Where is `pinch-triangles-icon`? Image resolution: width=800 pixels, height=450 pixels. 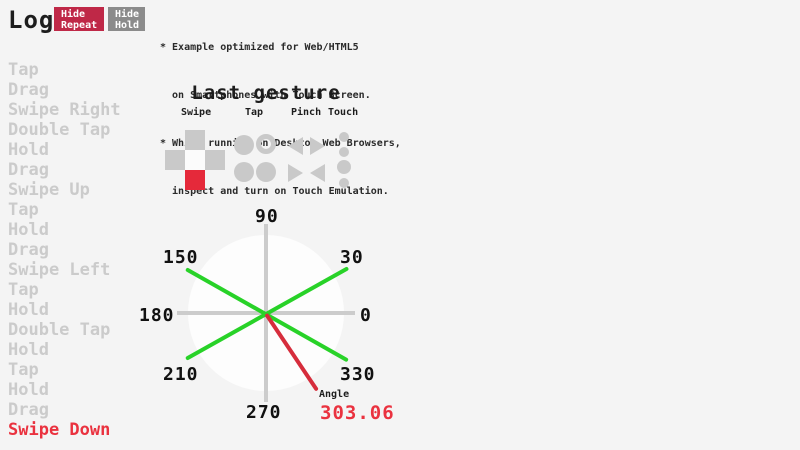 pinch-triangles-icon is located at coordinates (307, 160).